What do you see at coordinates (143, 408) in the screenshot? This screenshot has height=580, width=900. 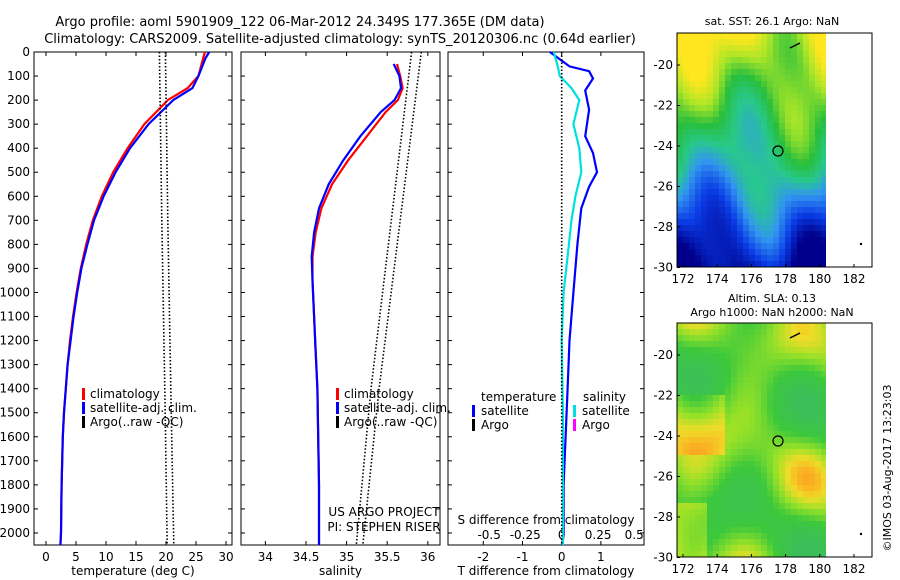 I see `legend-entry: satellite-adj. clim.` at bounding box center [143, 408].